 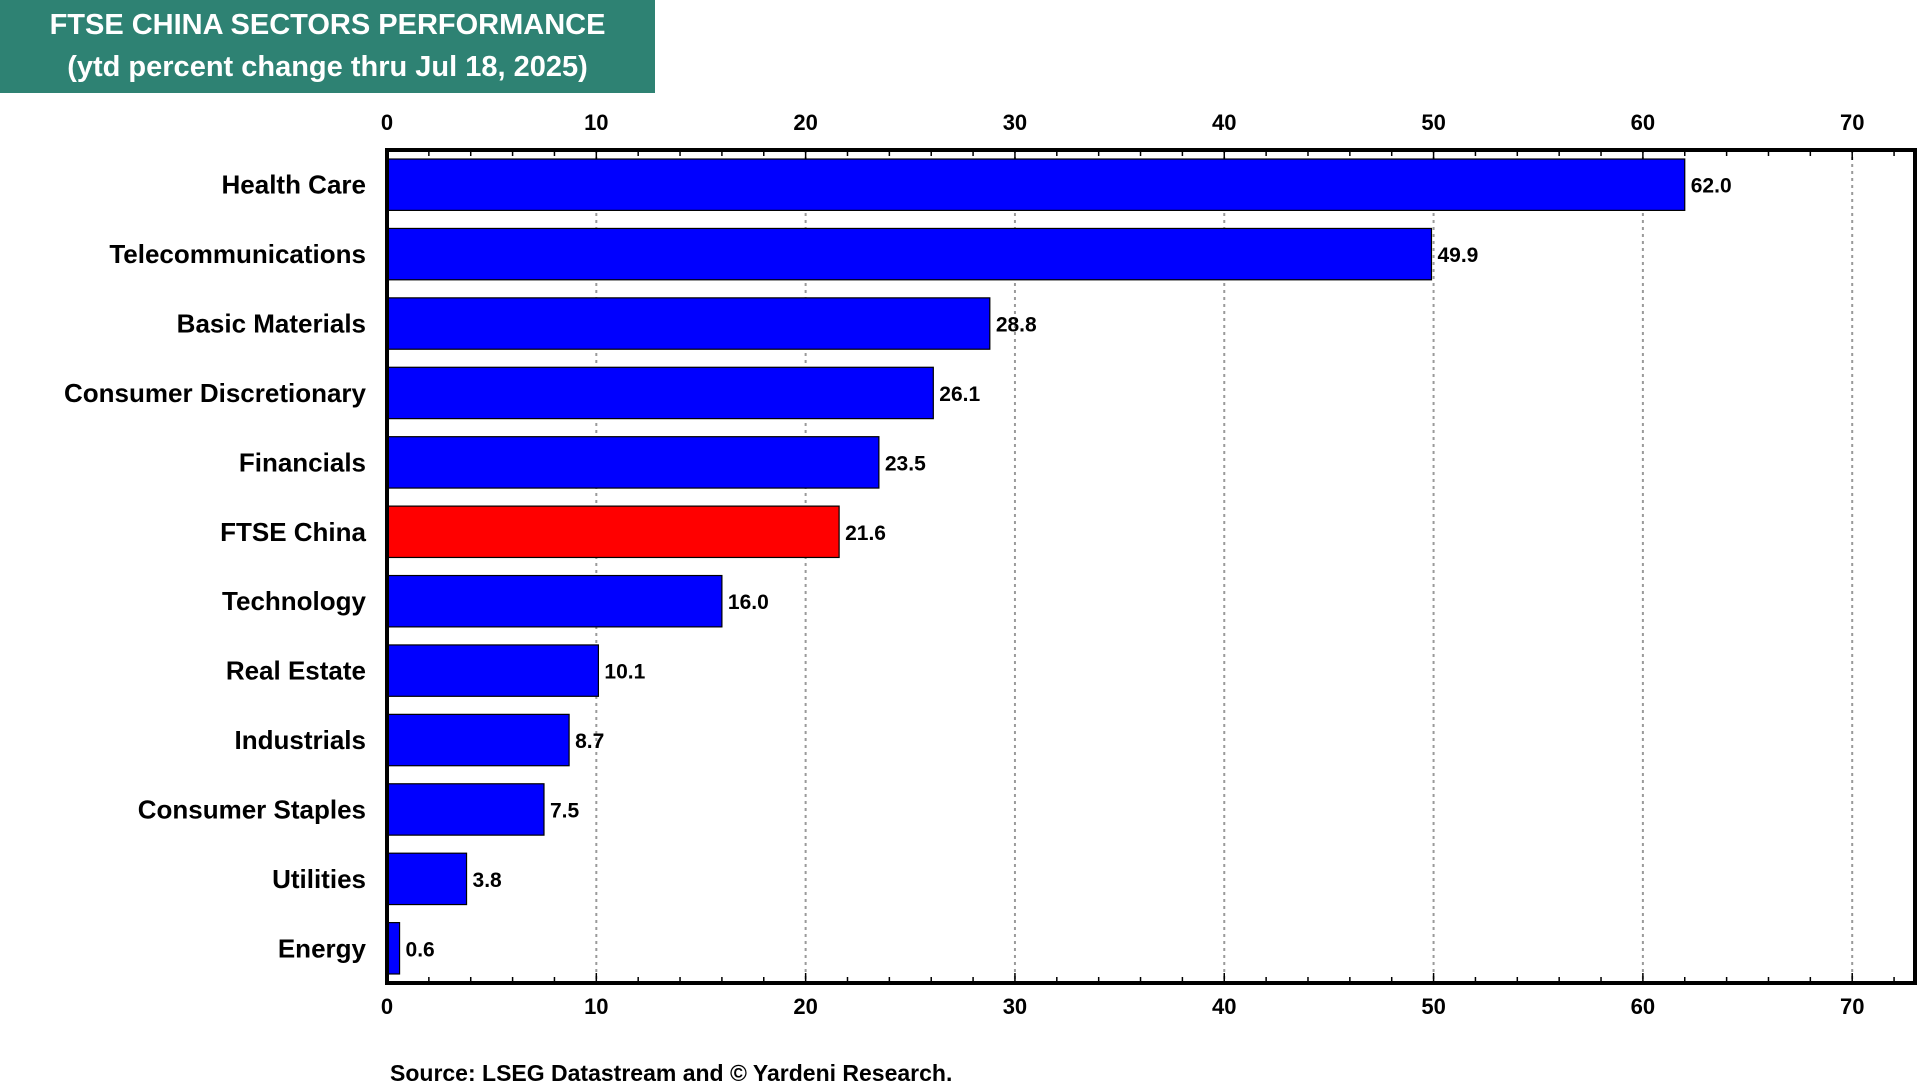 I want to click on bar-value-label: 21.6, so click(x=865, y=533).